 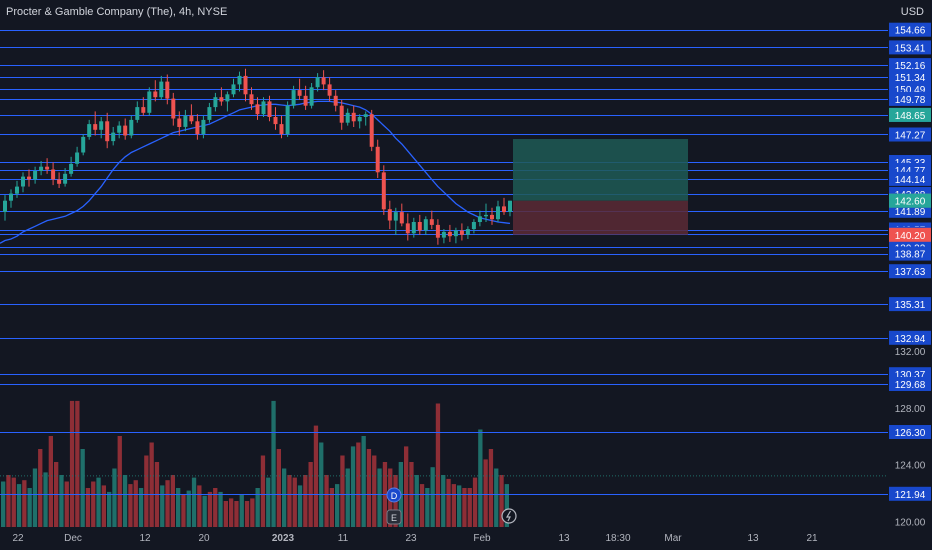 I want to click on time-tick: Feb, so click(x=482, y=538).